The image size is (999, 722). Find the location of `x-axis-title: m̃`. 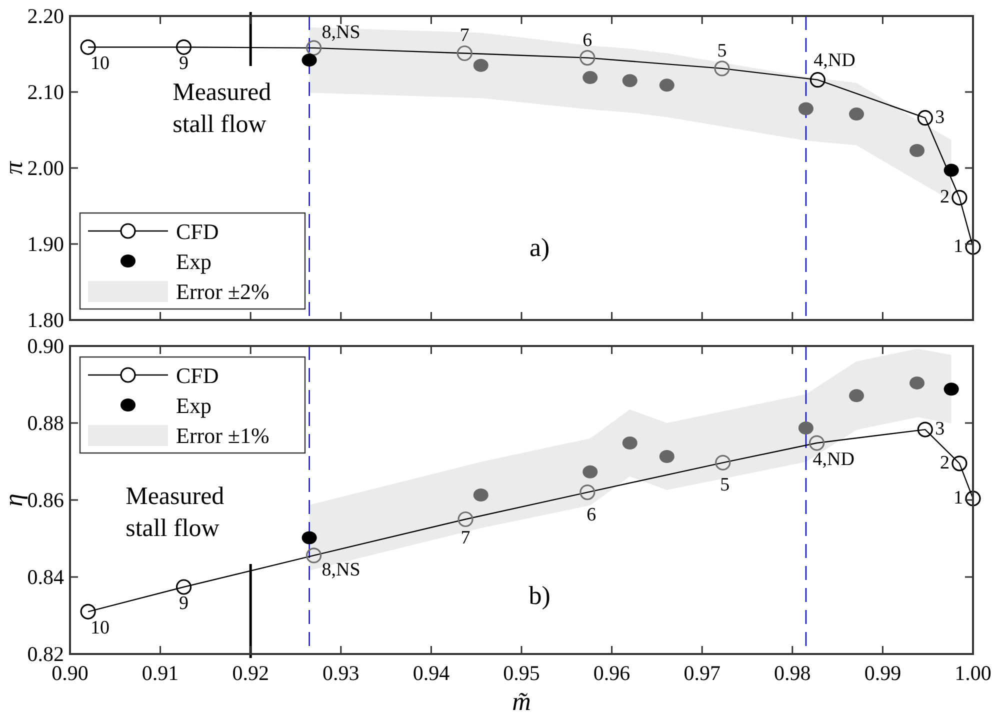

x-axis-title: m̃ is located at coordinates (521, 701).